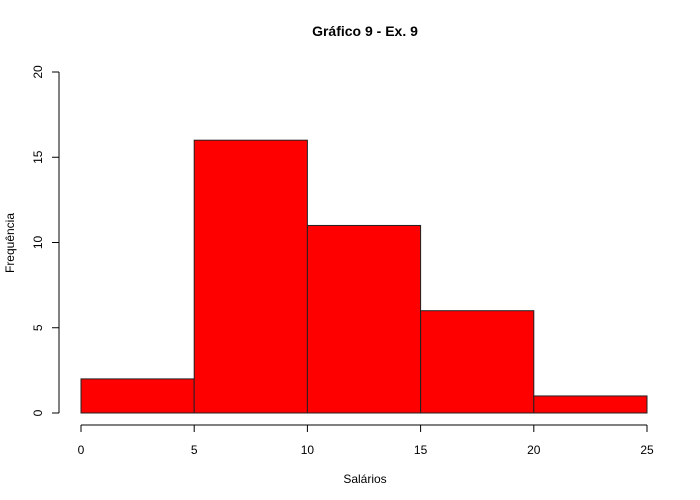  I want to click on x-tick-label: 15, so click(421, 450).